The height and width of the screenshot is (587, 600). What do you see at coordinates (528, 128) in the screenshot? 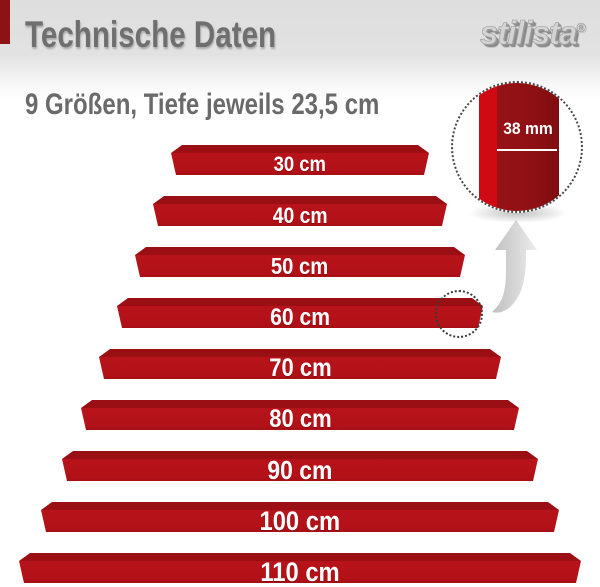
I see `thickness-label: 38 mm` at bounding box center [528, 128].